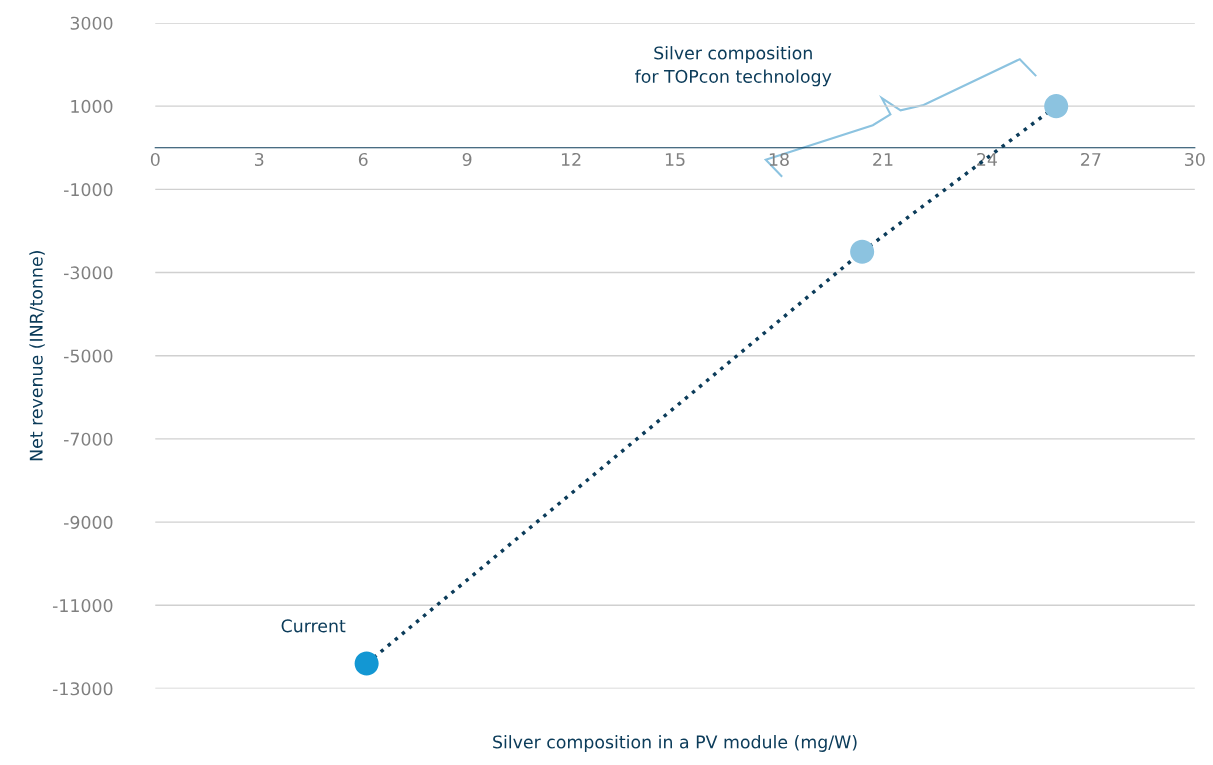  Describe the element at coordinates (779, 159) in the screenshot. I see `x-tick-label: 18` at that location.